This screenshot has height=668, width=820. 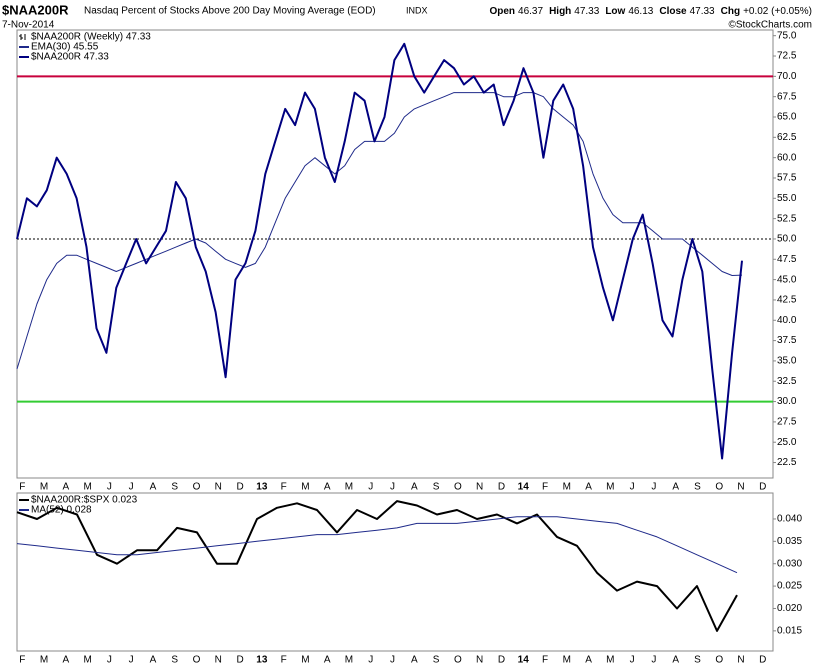 What do you see at coordinates (789, 541) in the screenshot?
I see `y-tick-label: 0.035` at bounding box center [789, 541].